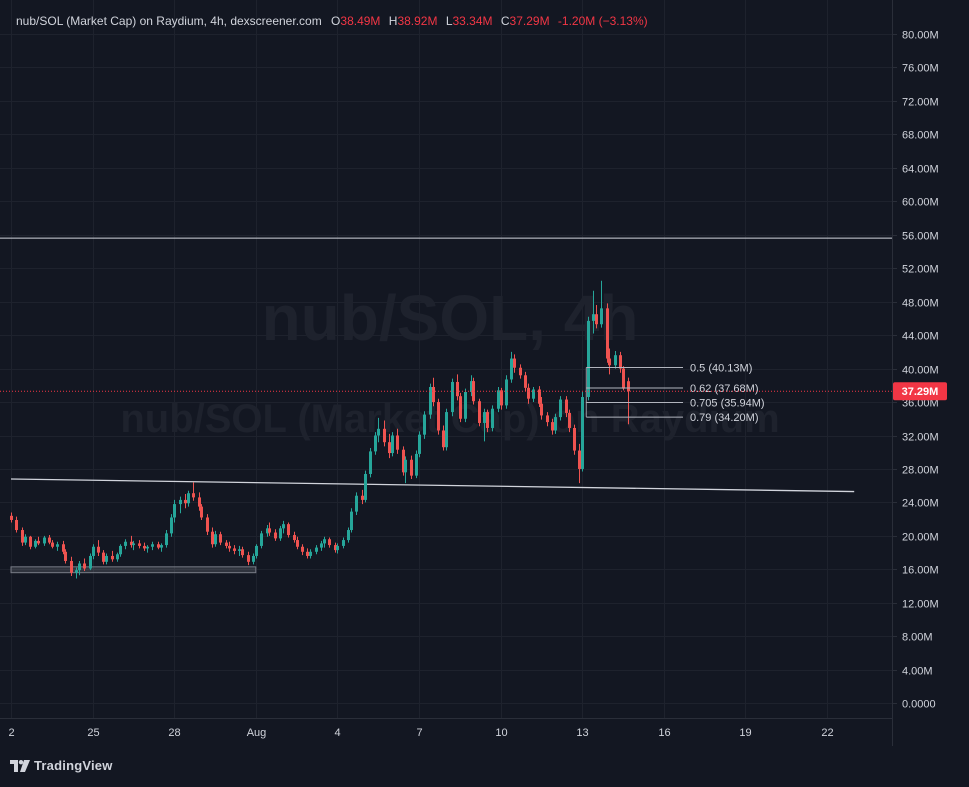 Image resolution: width=969 pixels, height=787 pixels. What do you see at coordinates (133, 570) in the screenshot?
I see `support-zone-box` at bounding box center [133, 570].